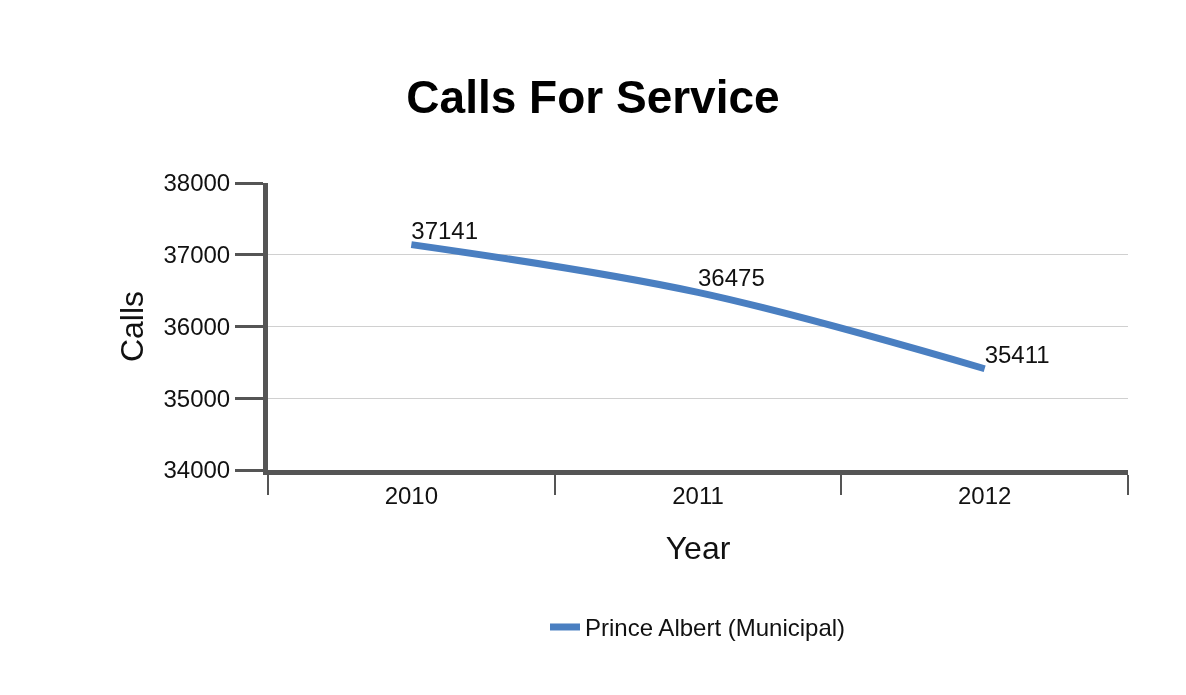 This screenshot has height=695, width=1186. I want to click on data-label: 35411, so click(1017, 354).